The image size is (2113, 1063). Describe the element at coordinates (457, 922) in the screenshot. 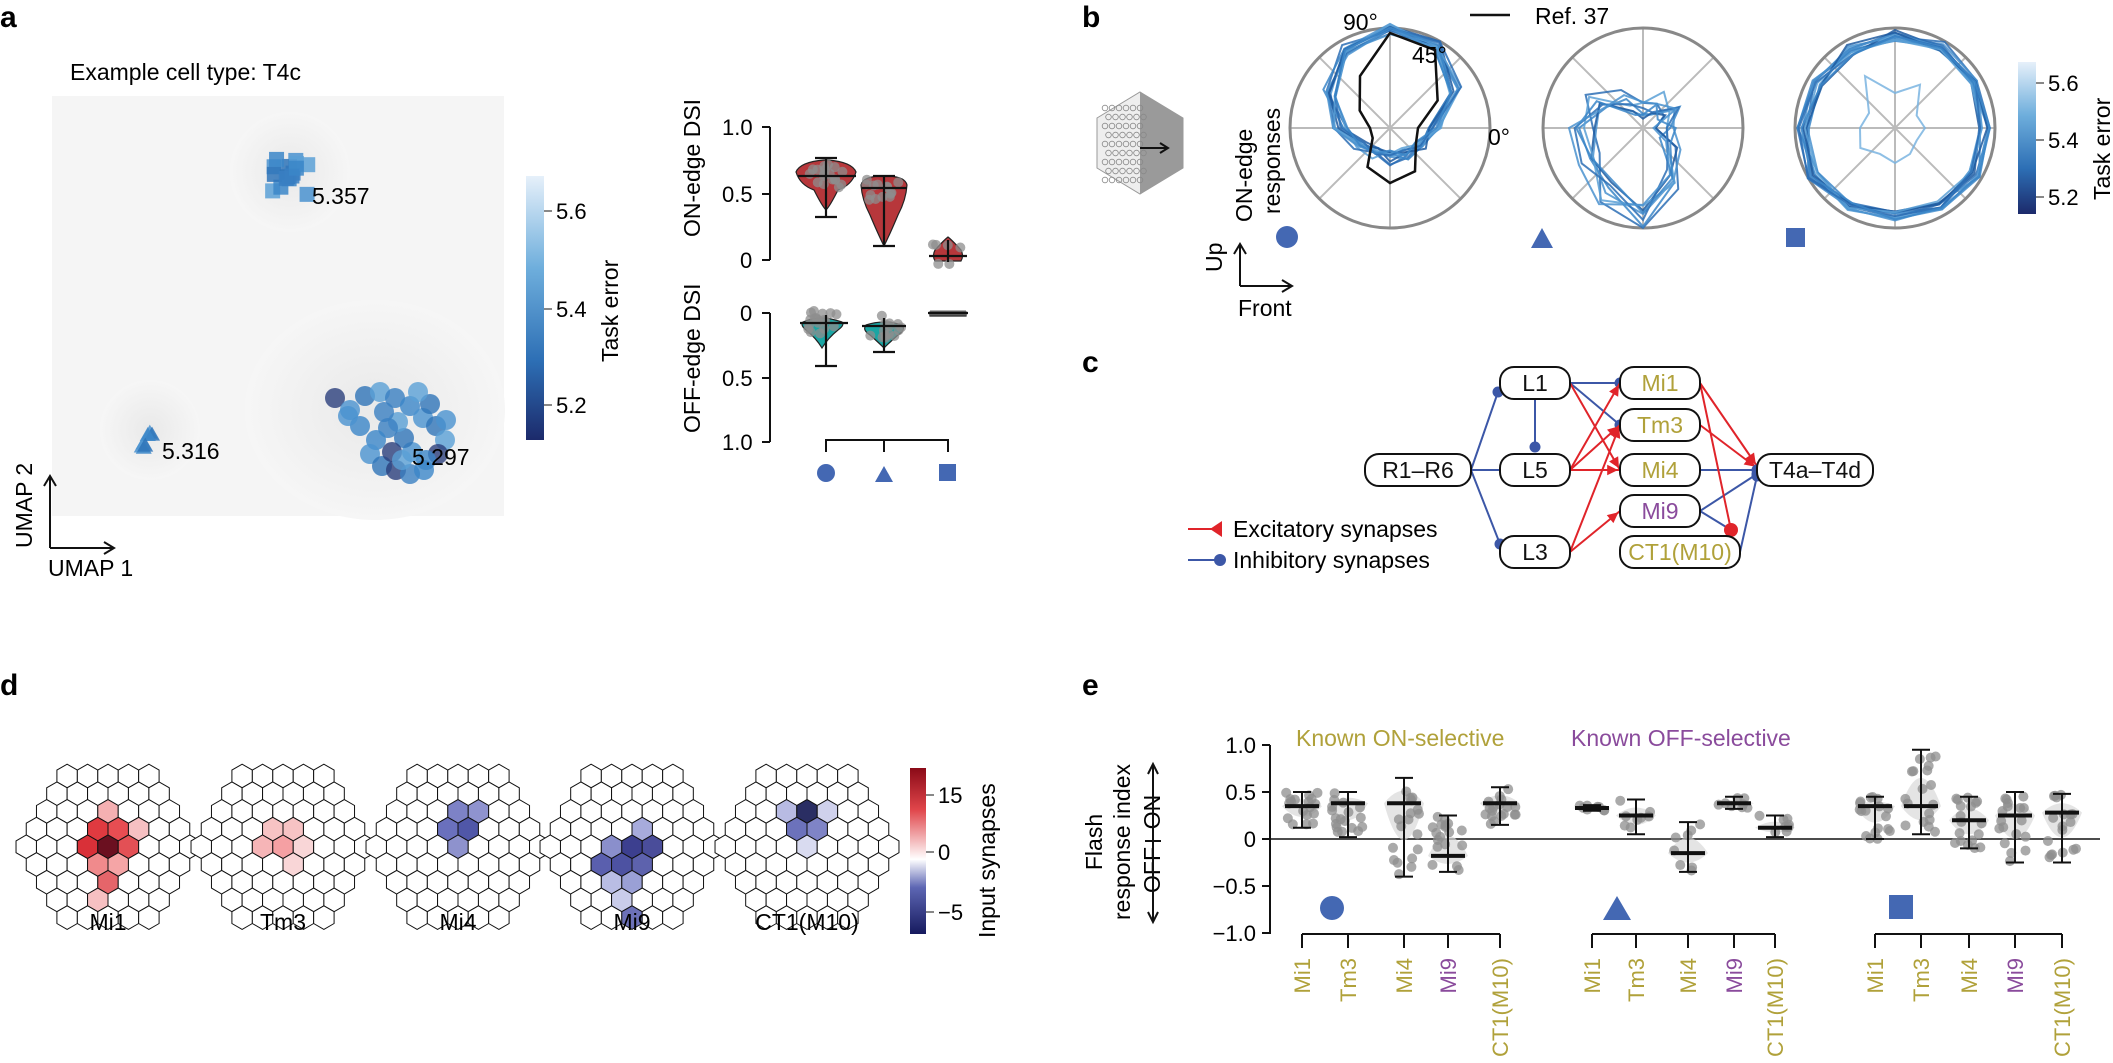

I see `d-label-mi4: Mi4` at that location.